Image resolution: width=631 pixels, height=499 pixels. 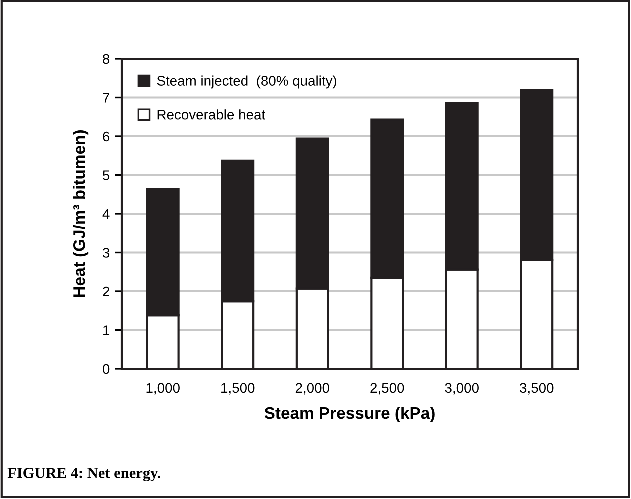 What do you see at coordinates (106, 175) in the screenshot?
I see `y-tick-label: 5` at bounding box center [106, 175].